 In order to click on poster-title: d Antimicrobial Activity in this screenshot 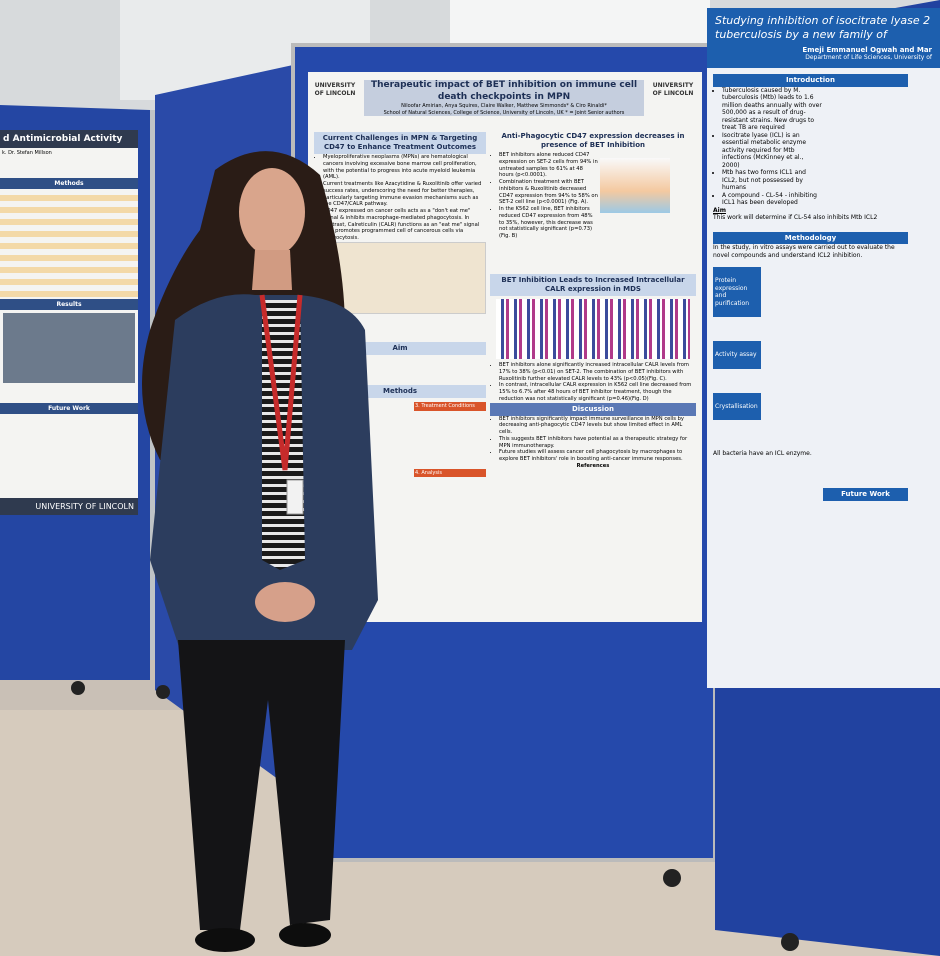, I will do `click(69, 139)`.